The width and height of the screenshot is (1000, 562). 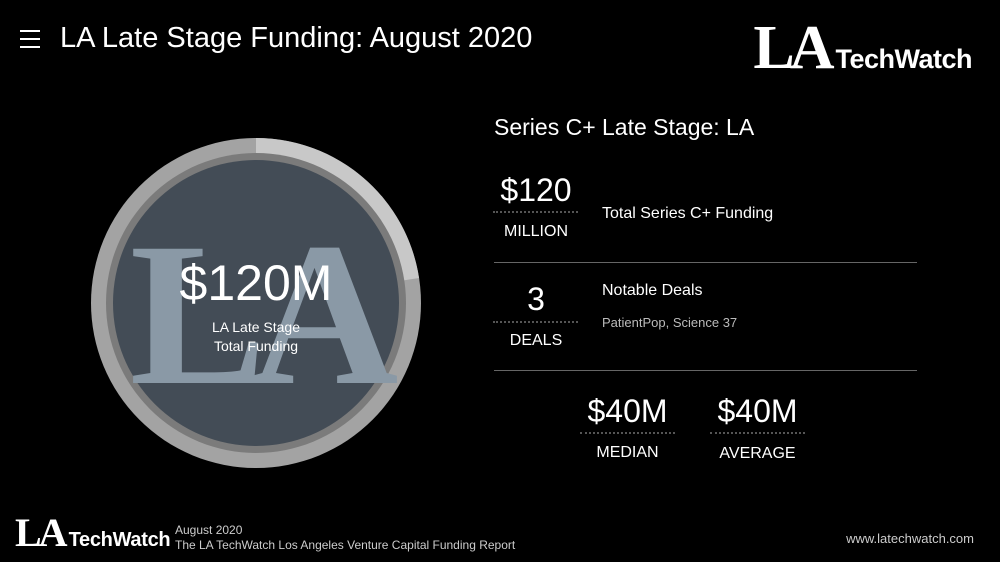 I want to click on gauge-label: LA Late Stage Total Funding, so click(x=256, y=337).